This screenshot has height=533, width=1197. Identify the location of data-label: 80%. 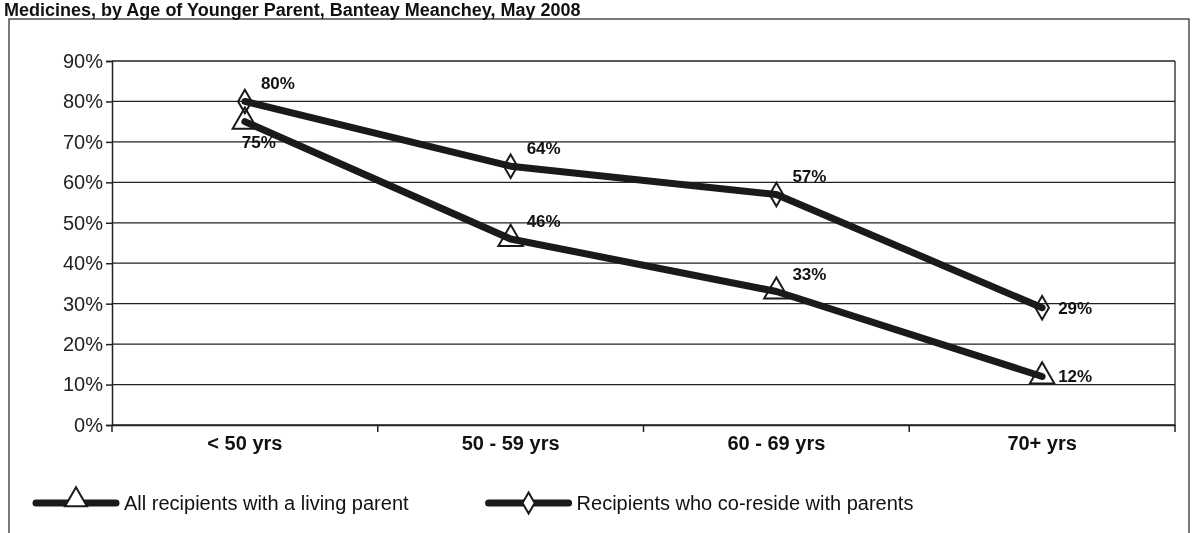
(277, 84).